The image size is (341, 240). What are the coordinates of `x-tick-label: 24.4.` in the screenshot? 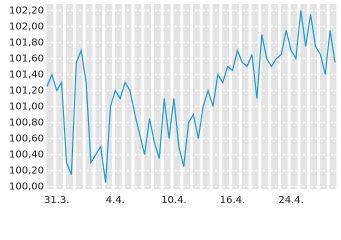 It's located at (290, 200).